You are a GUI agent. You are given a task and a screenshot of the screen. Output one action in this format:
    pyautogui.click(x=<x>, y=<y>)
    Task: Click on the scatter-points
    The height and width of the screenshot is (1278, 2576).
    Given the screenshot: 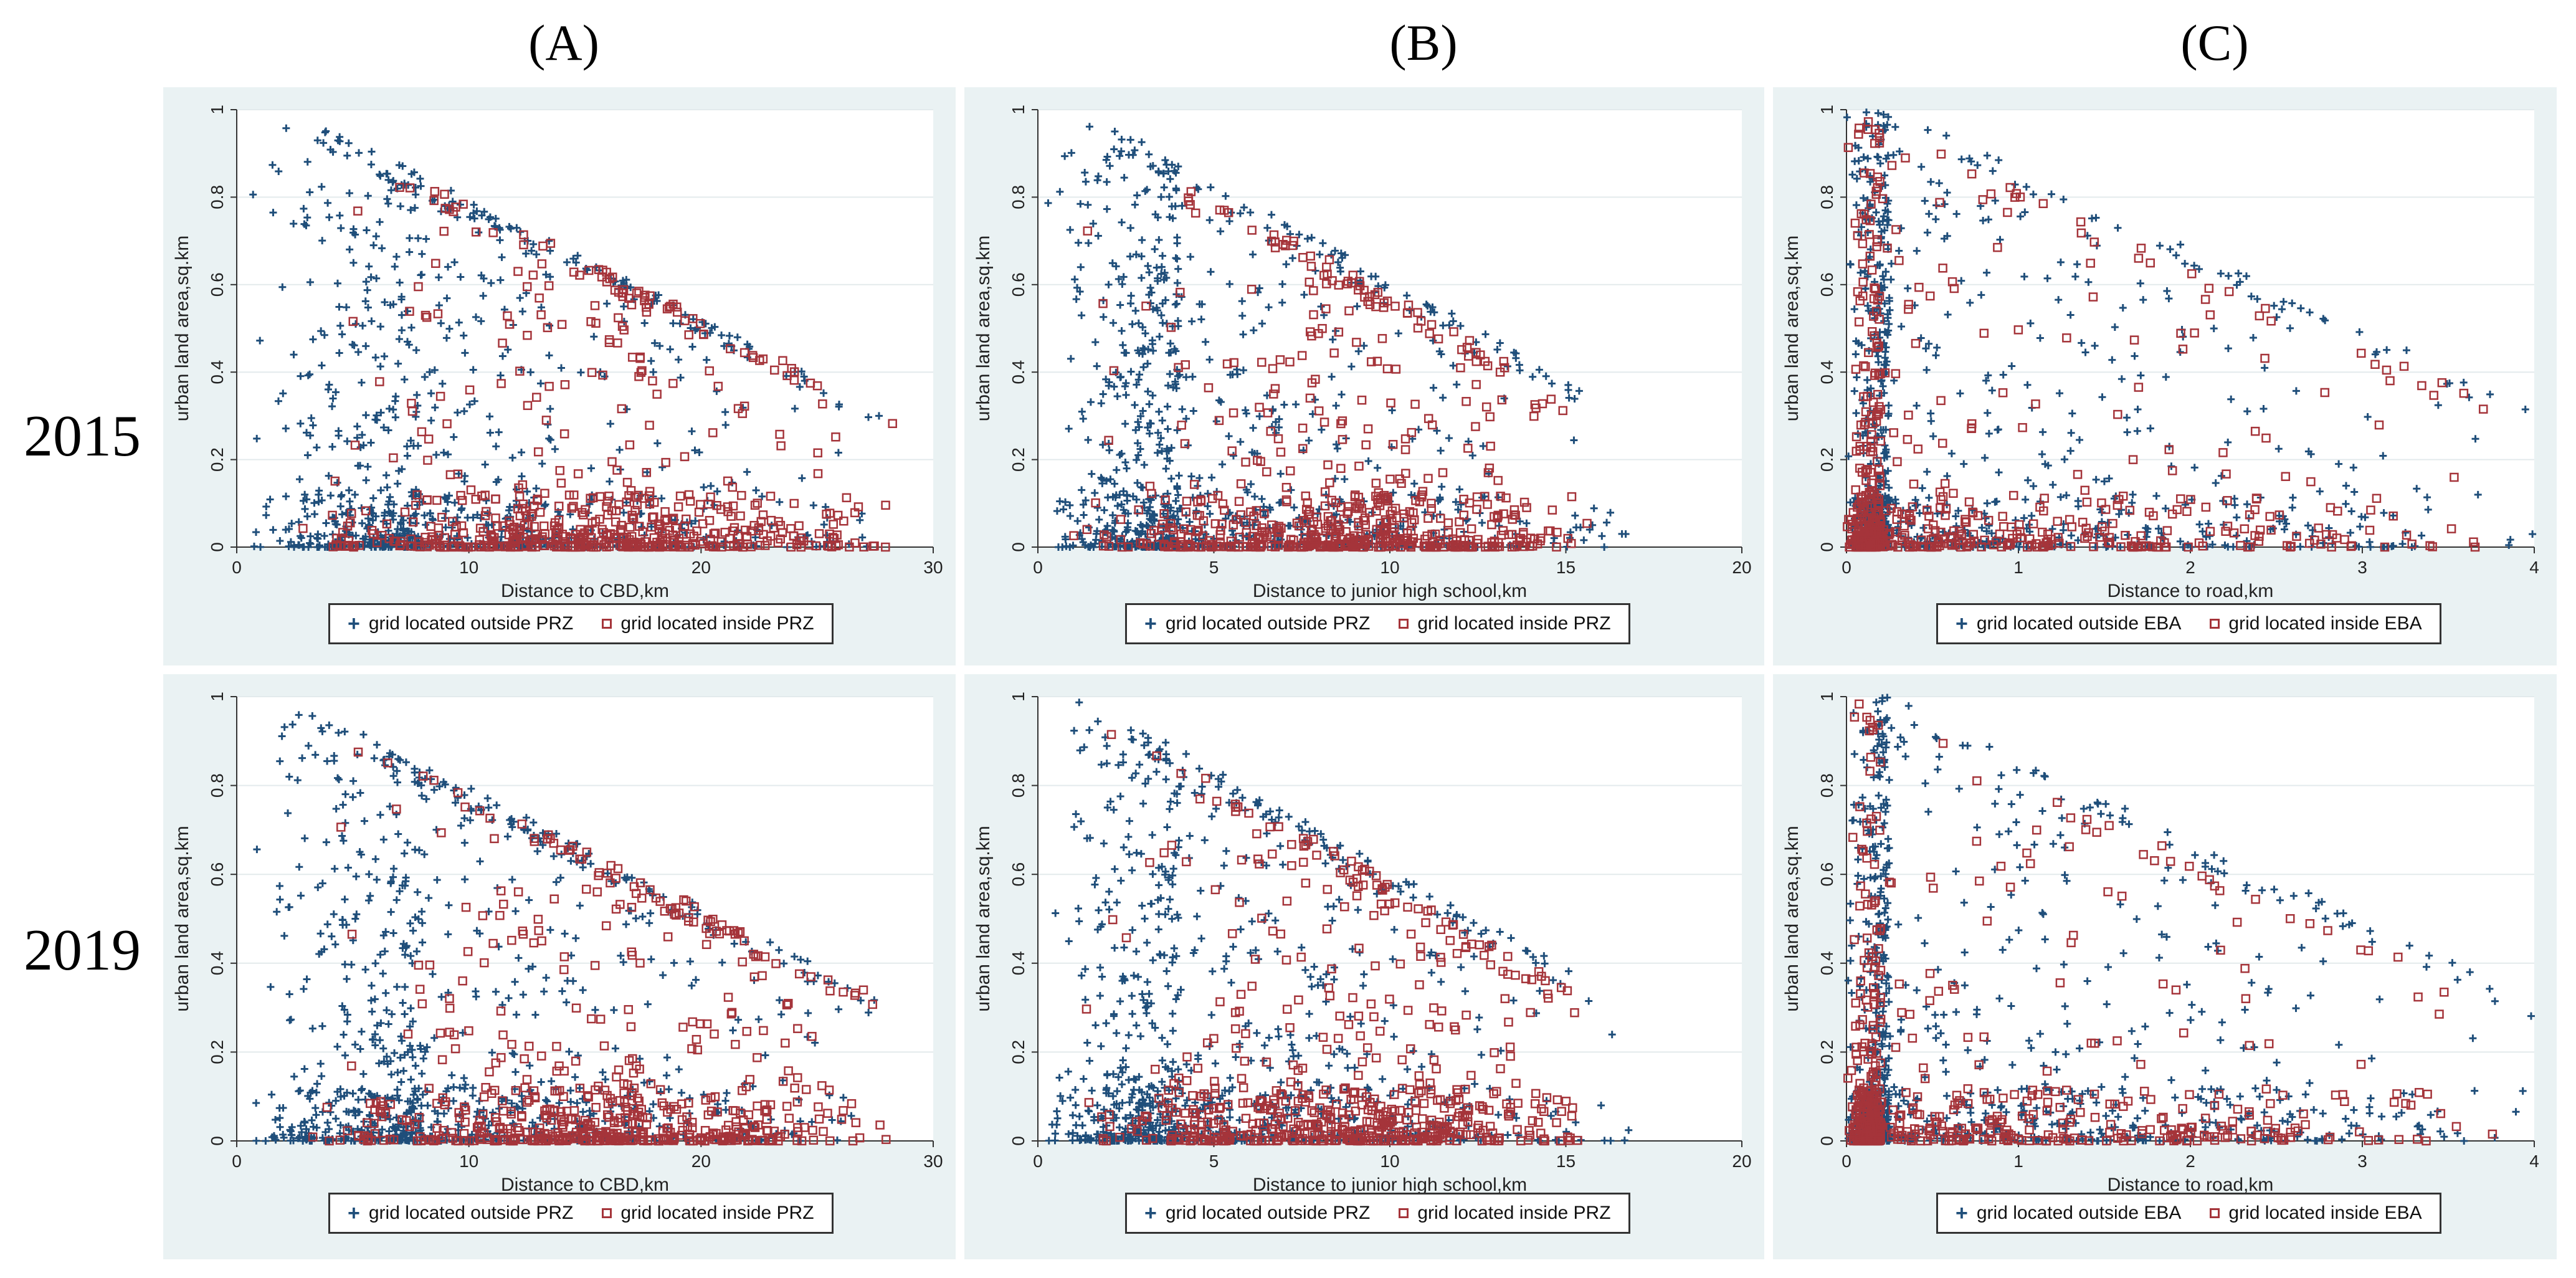 What is the action you would take?
    pyautogui.click(x=2190, y=330)
    